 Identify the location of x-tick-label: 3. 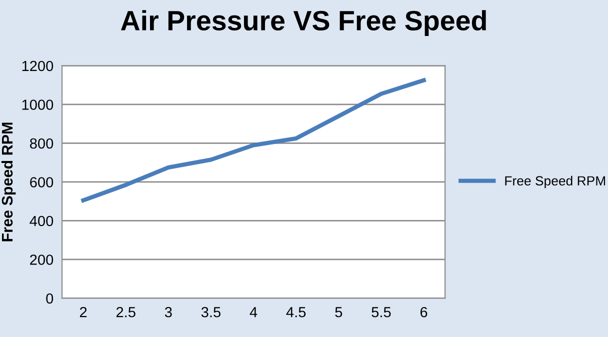
(168, 312).